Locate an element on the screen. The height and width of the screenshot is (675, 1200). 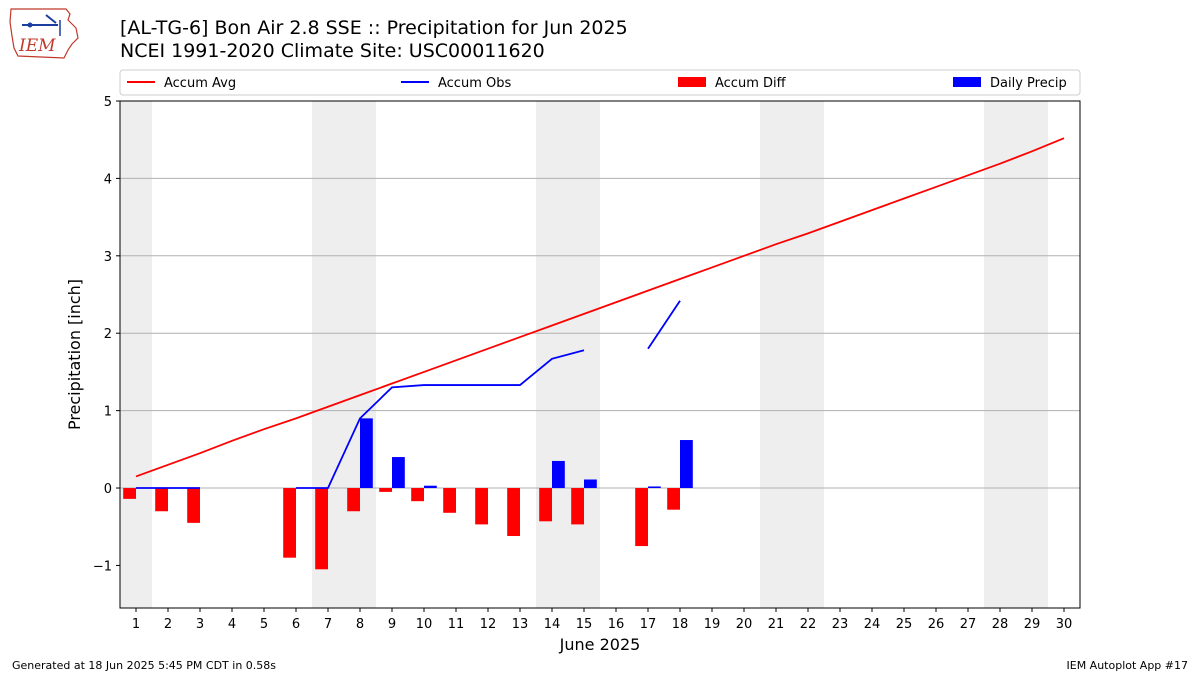
y-tick-label: 4 is located at coordinates (108, 179).